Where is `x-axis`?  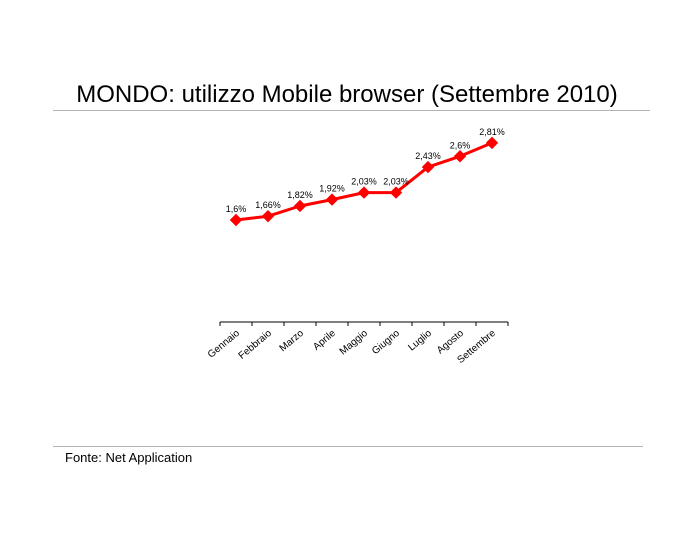 x-axis is located at coordinates (364, 323).